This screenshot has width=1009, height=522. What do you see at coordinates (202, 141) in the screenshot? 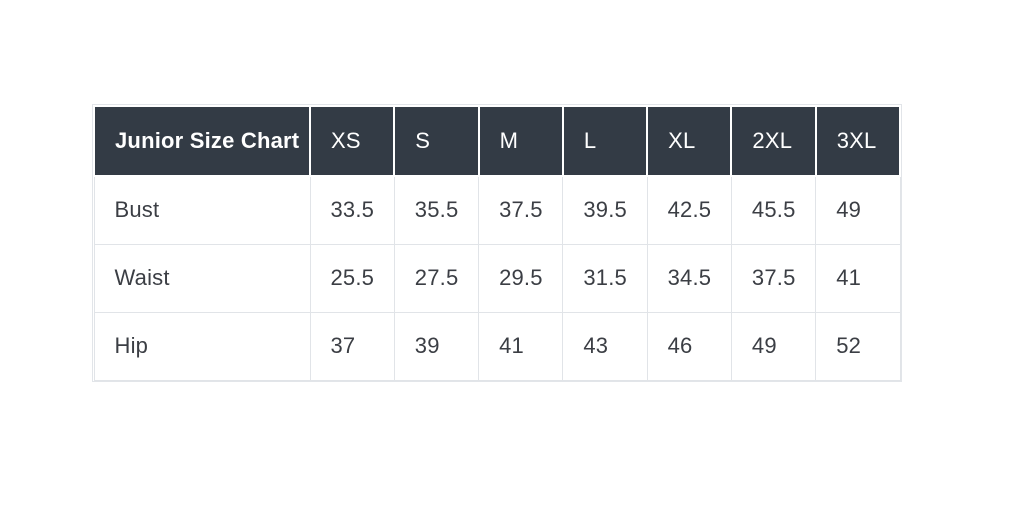
I see `table-title: Junior Size Chart` at bounding box center [202, 141].